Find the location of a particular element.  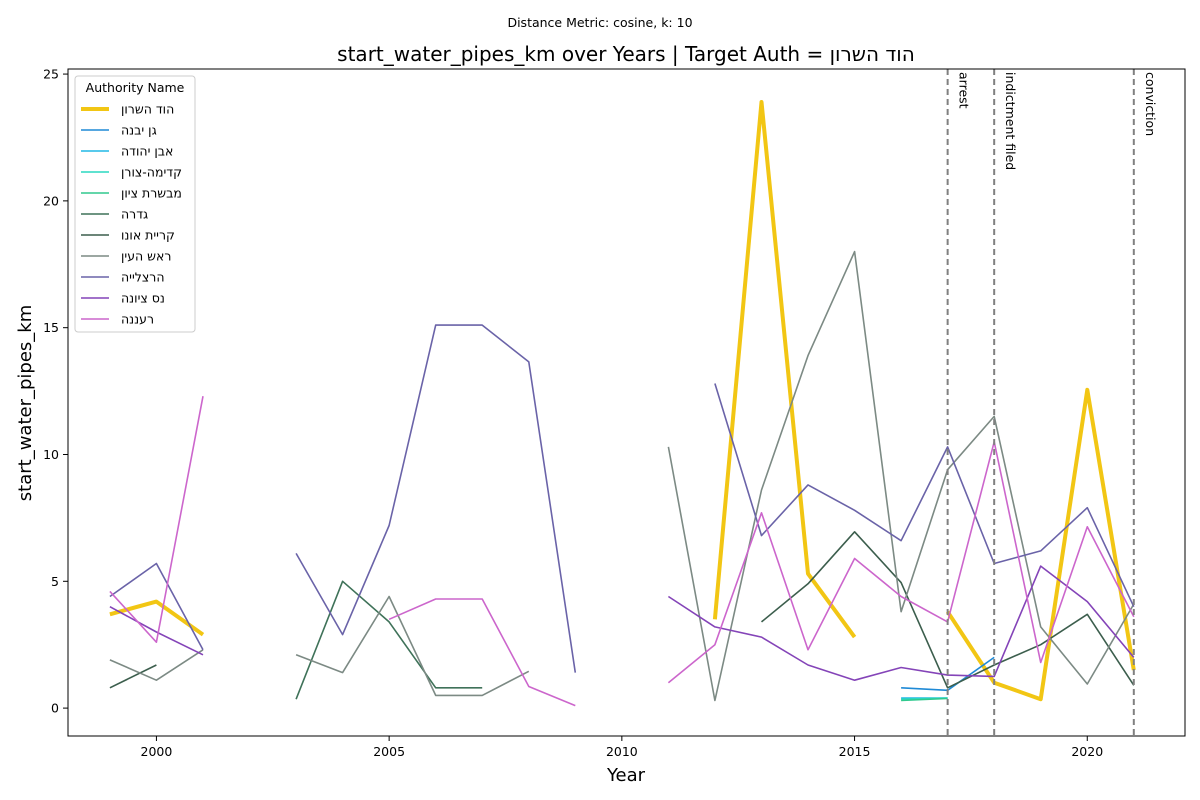

x-tick-label-3: 2010 is located at coordinates (622, 751).